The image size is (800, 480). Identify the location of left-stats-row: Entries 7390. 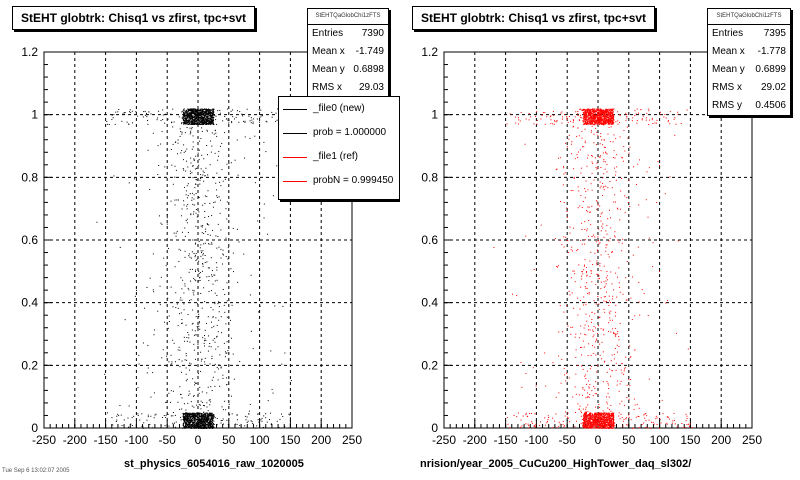
(348, 34).